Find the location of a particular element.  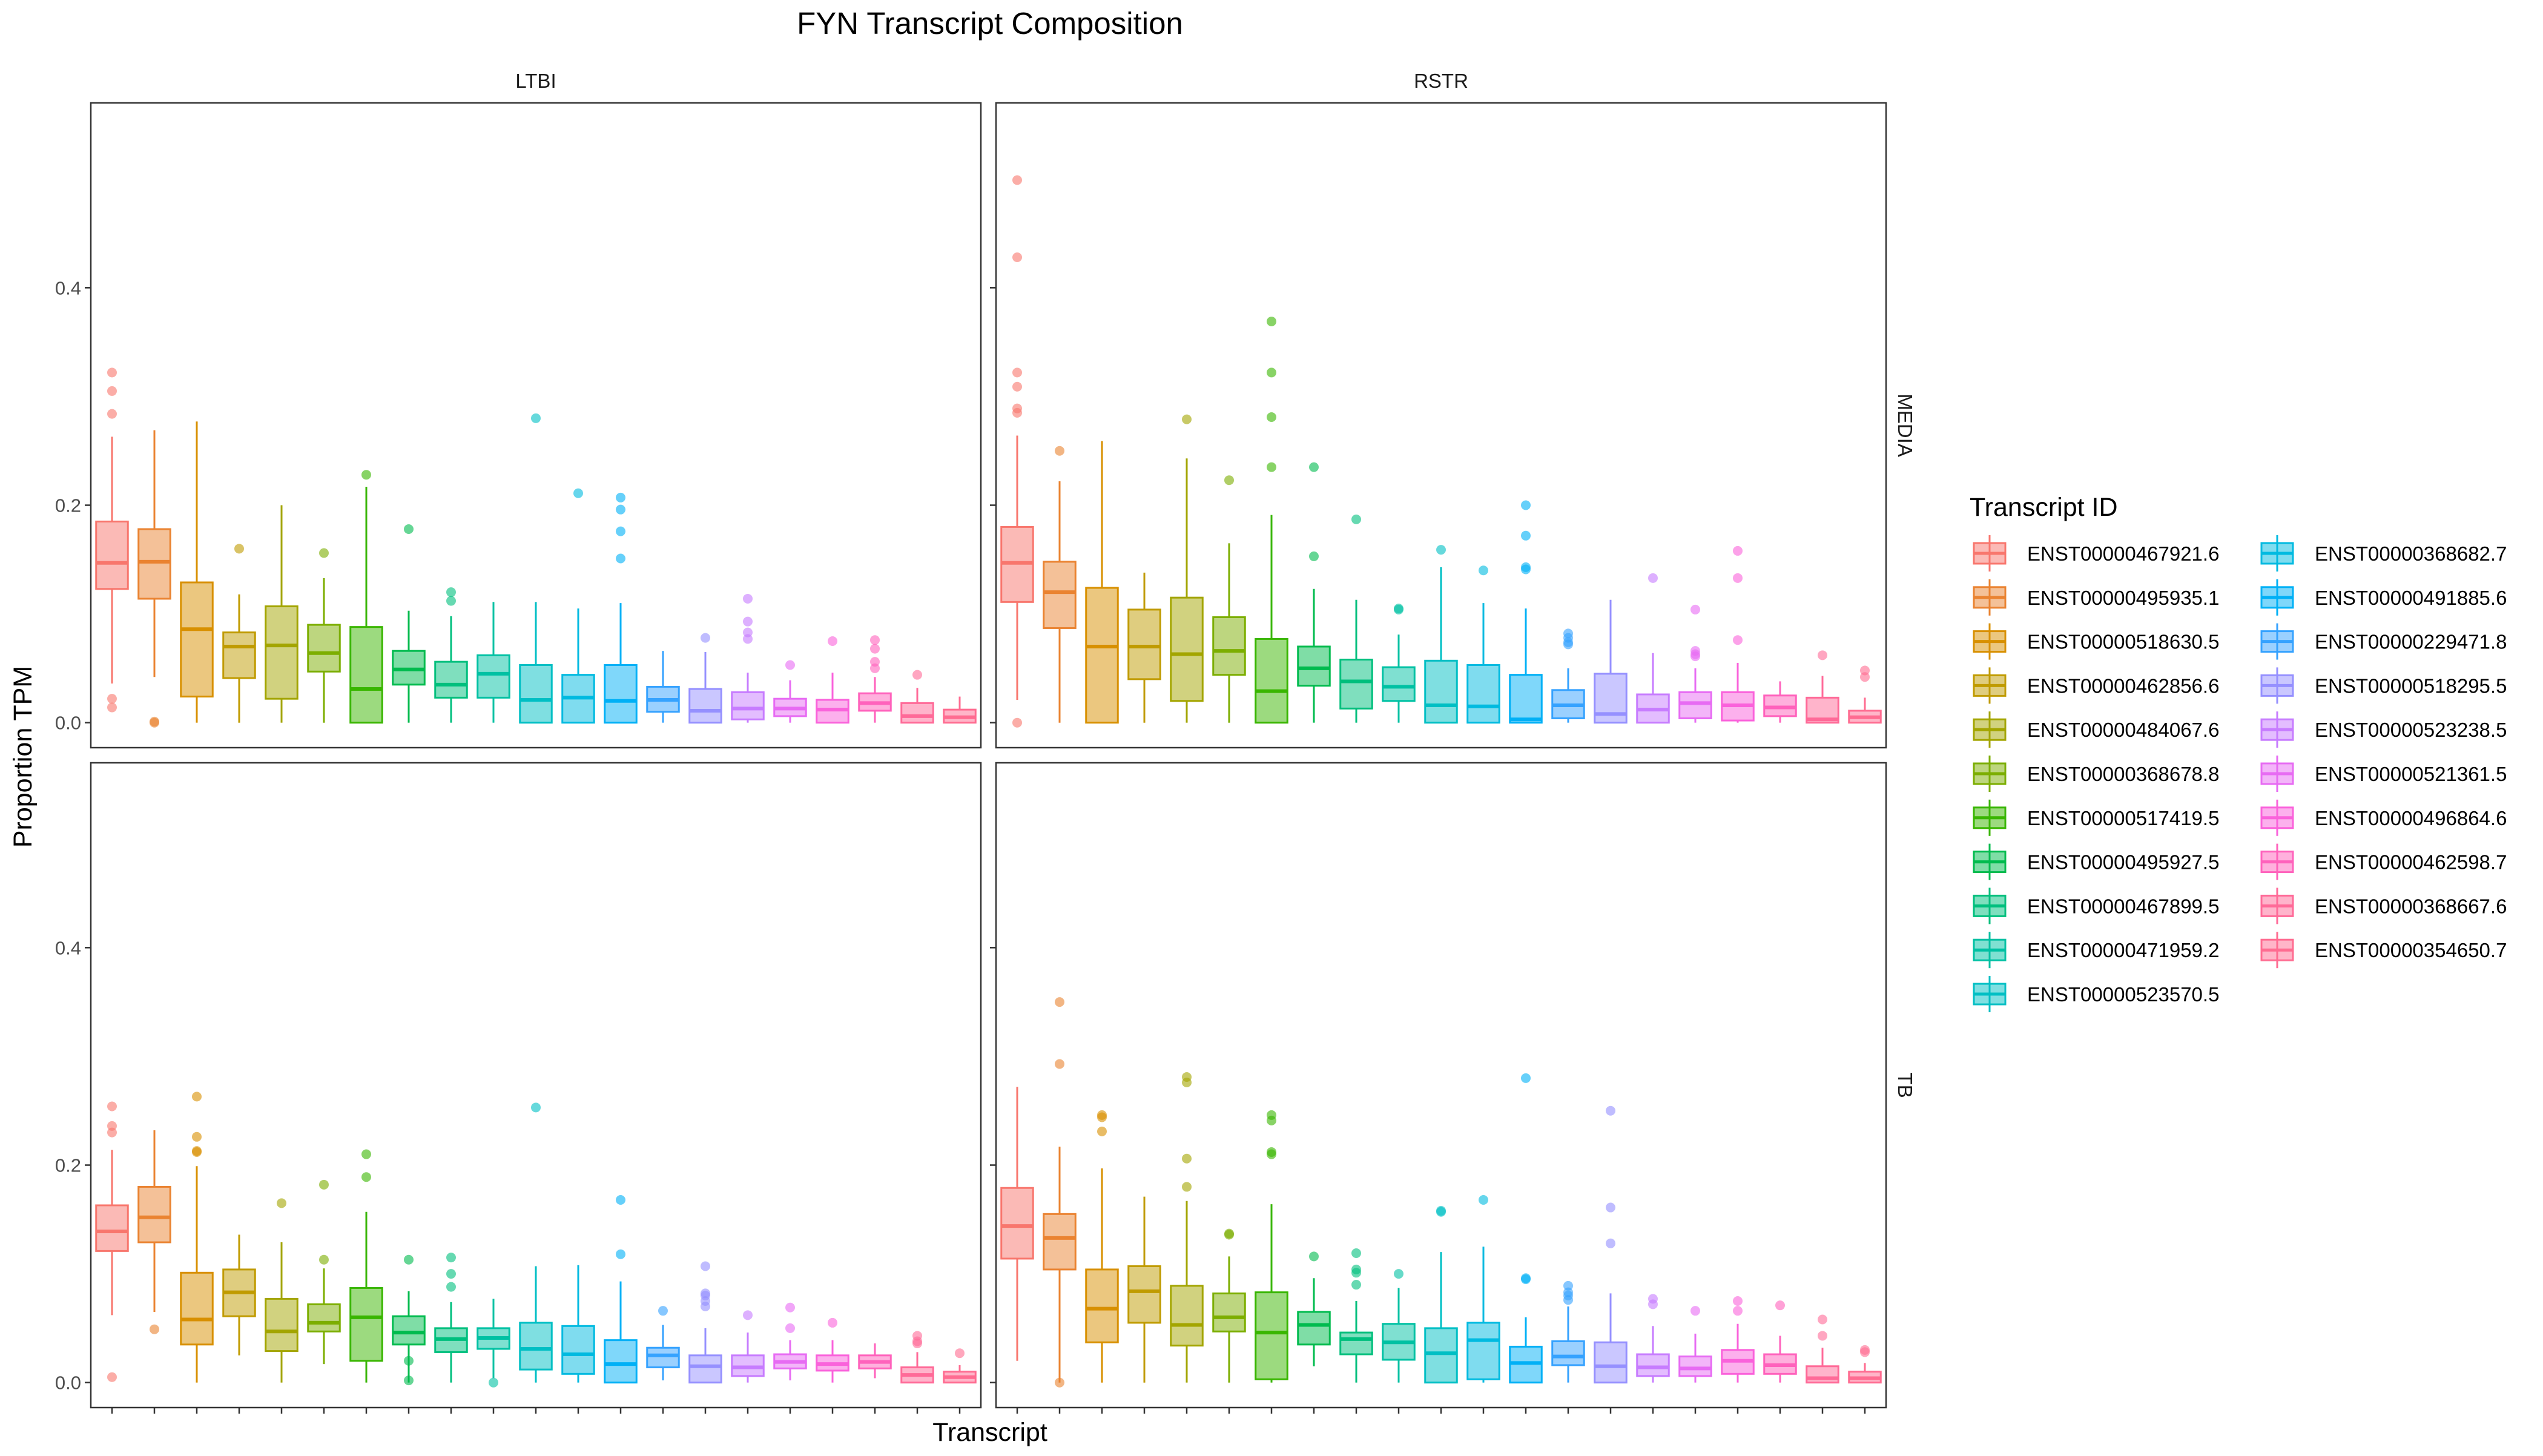

box-ENST00000495935.1 is located at coordinates (1060, 584).